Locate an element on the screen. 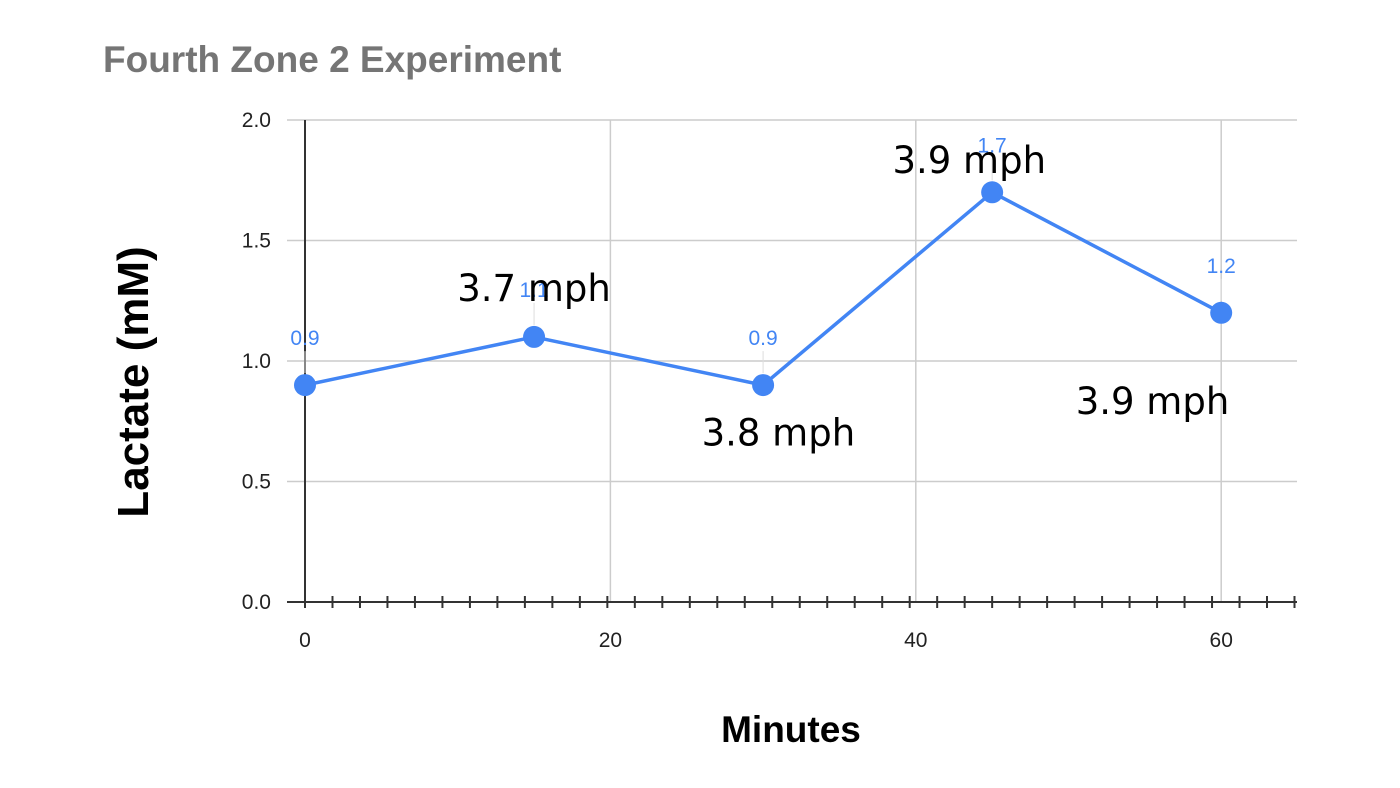 The image size is (1400, 788). data-label: 1.1 is located at coordinates (533, 290).